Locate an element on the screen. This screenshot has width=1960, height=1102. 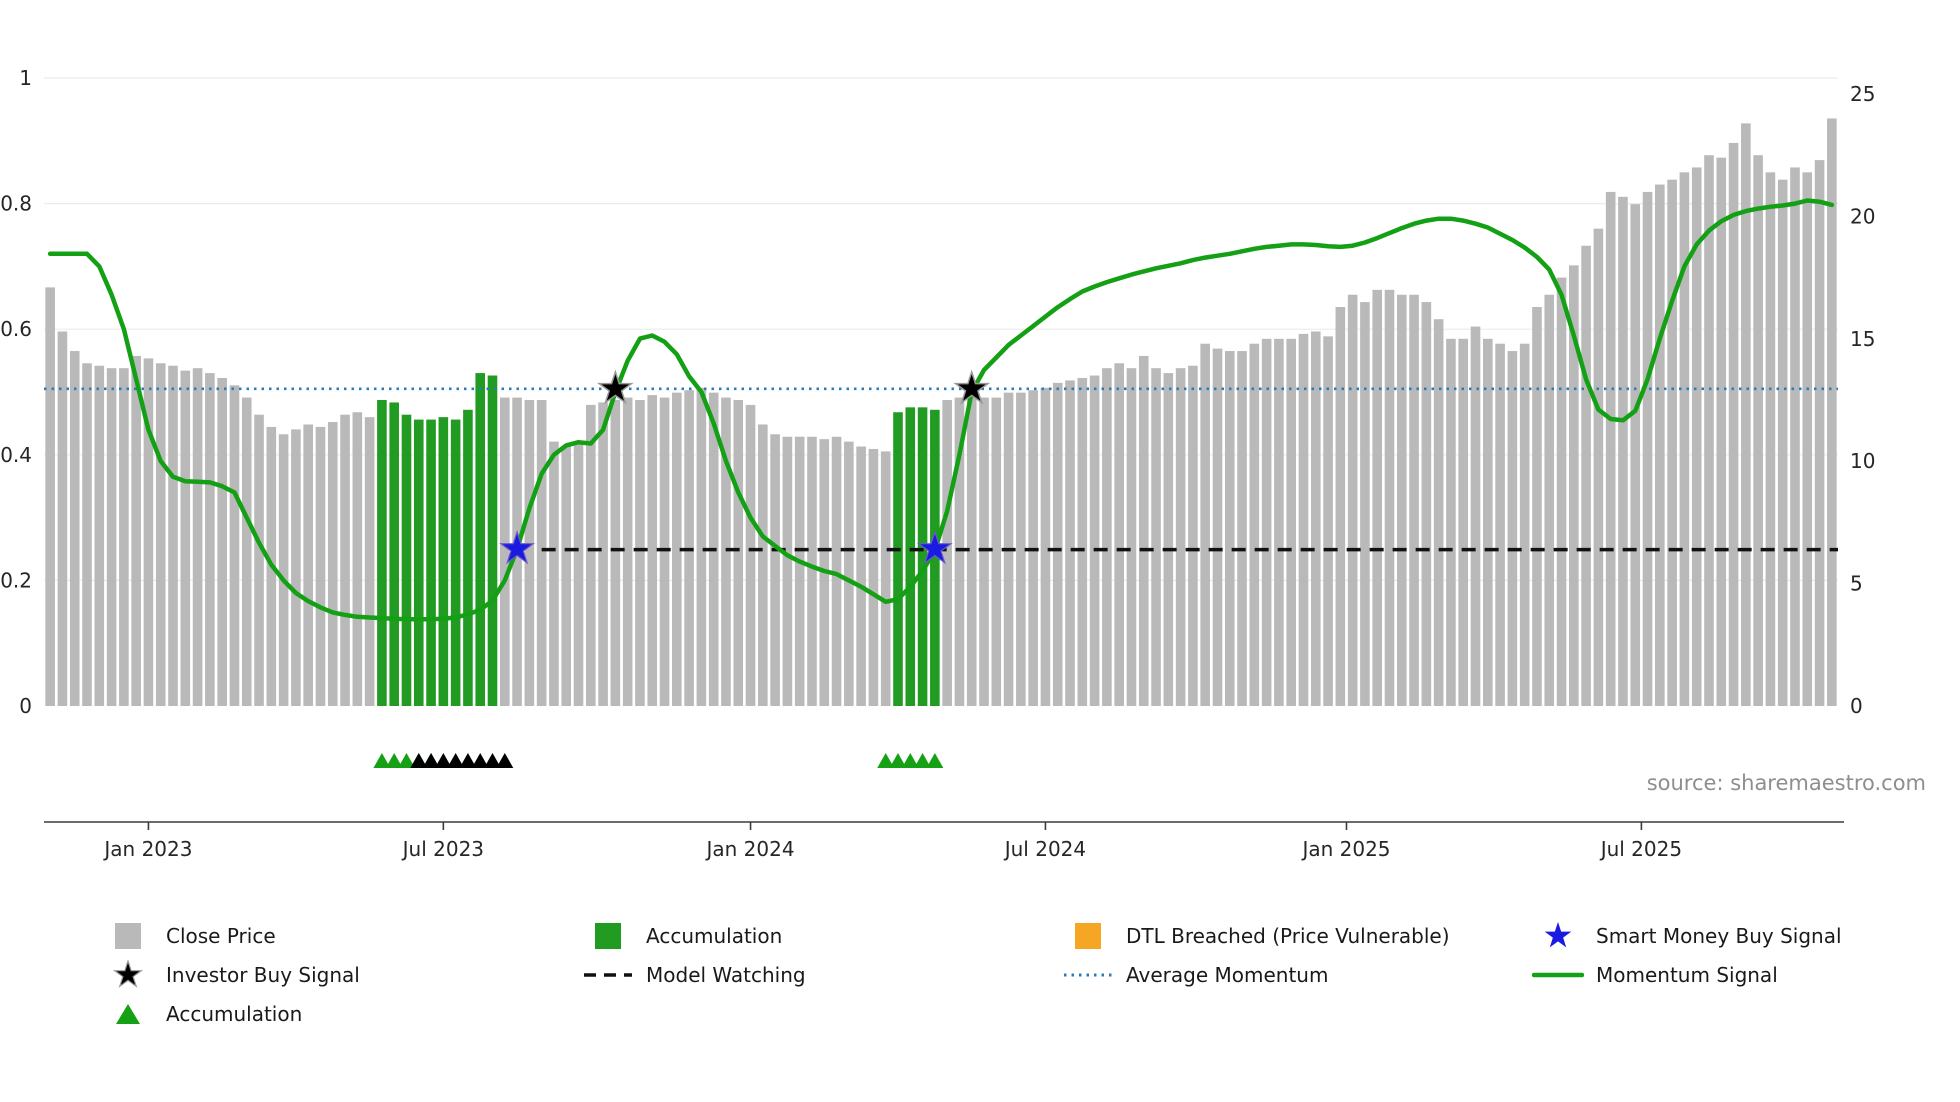
x-tick-label: Jan 2025 is located at coordinates (1345, 849).